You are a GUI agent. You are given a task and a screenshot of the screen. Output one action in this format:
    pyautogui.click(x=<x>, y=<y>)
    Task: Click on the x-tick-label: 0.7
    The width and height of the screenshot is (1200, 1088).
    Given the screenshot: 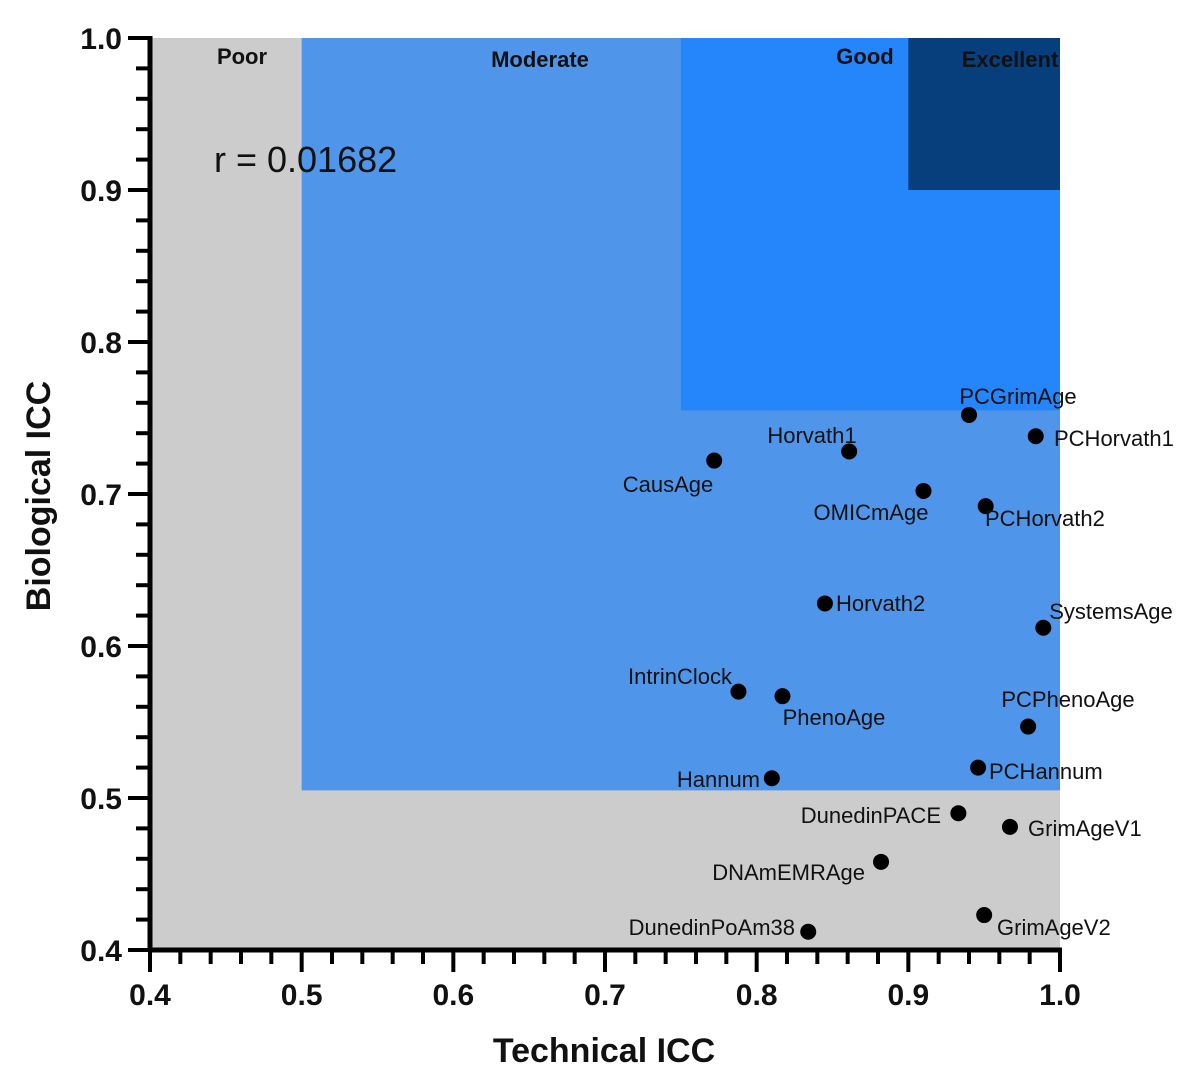 What is the action you would take?
    pyautogui.click(x=605, y=995)
    